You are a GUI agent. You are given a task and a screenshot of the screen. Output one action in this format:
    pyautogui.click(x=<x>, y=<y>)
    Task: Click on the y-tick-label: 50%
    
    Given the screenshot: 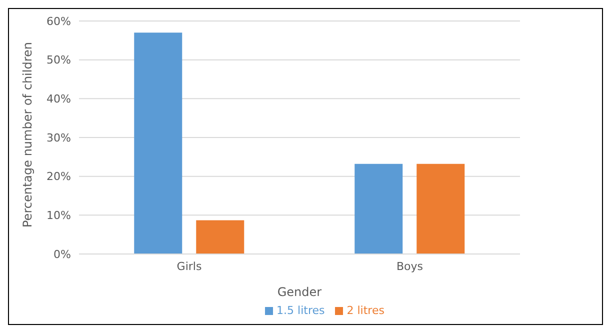 What is the action you would take?
    pyautogui.click(x=58, y=60)
    